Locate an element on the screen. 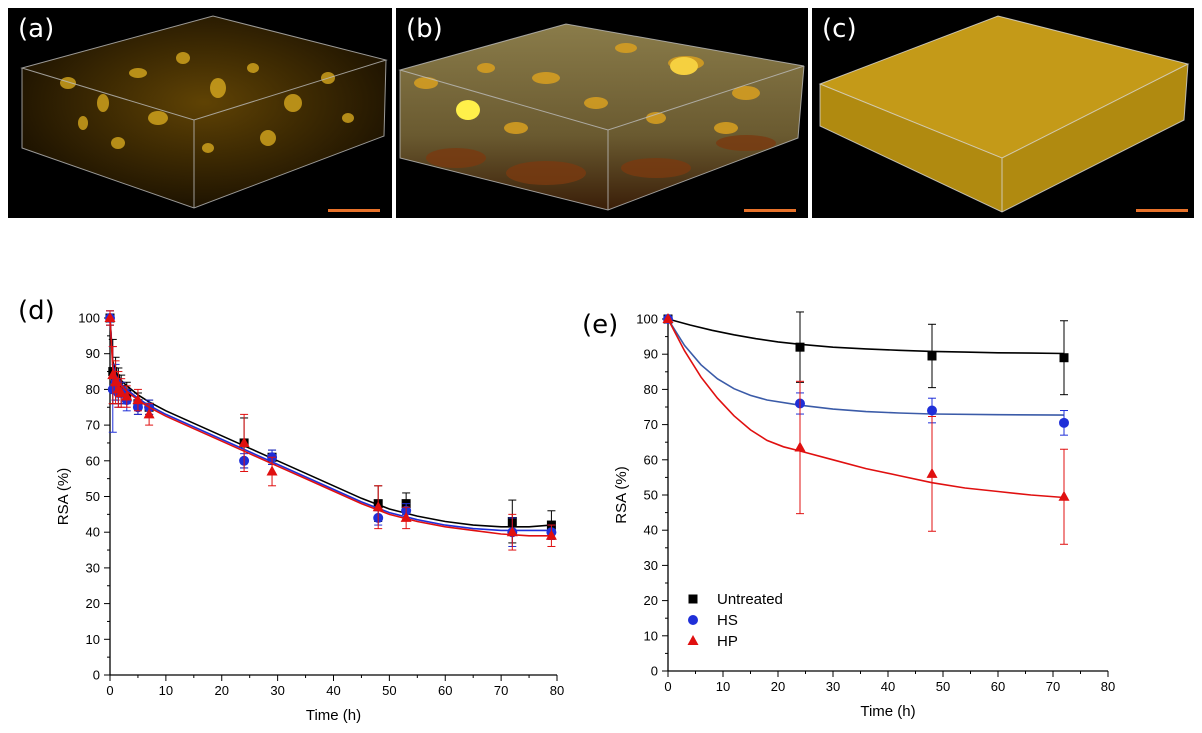  legend-label-1: HS is located at coordinates (727, 620).